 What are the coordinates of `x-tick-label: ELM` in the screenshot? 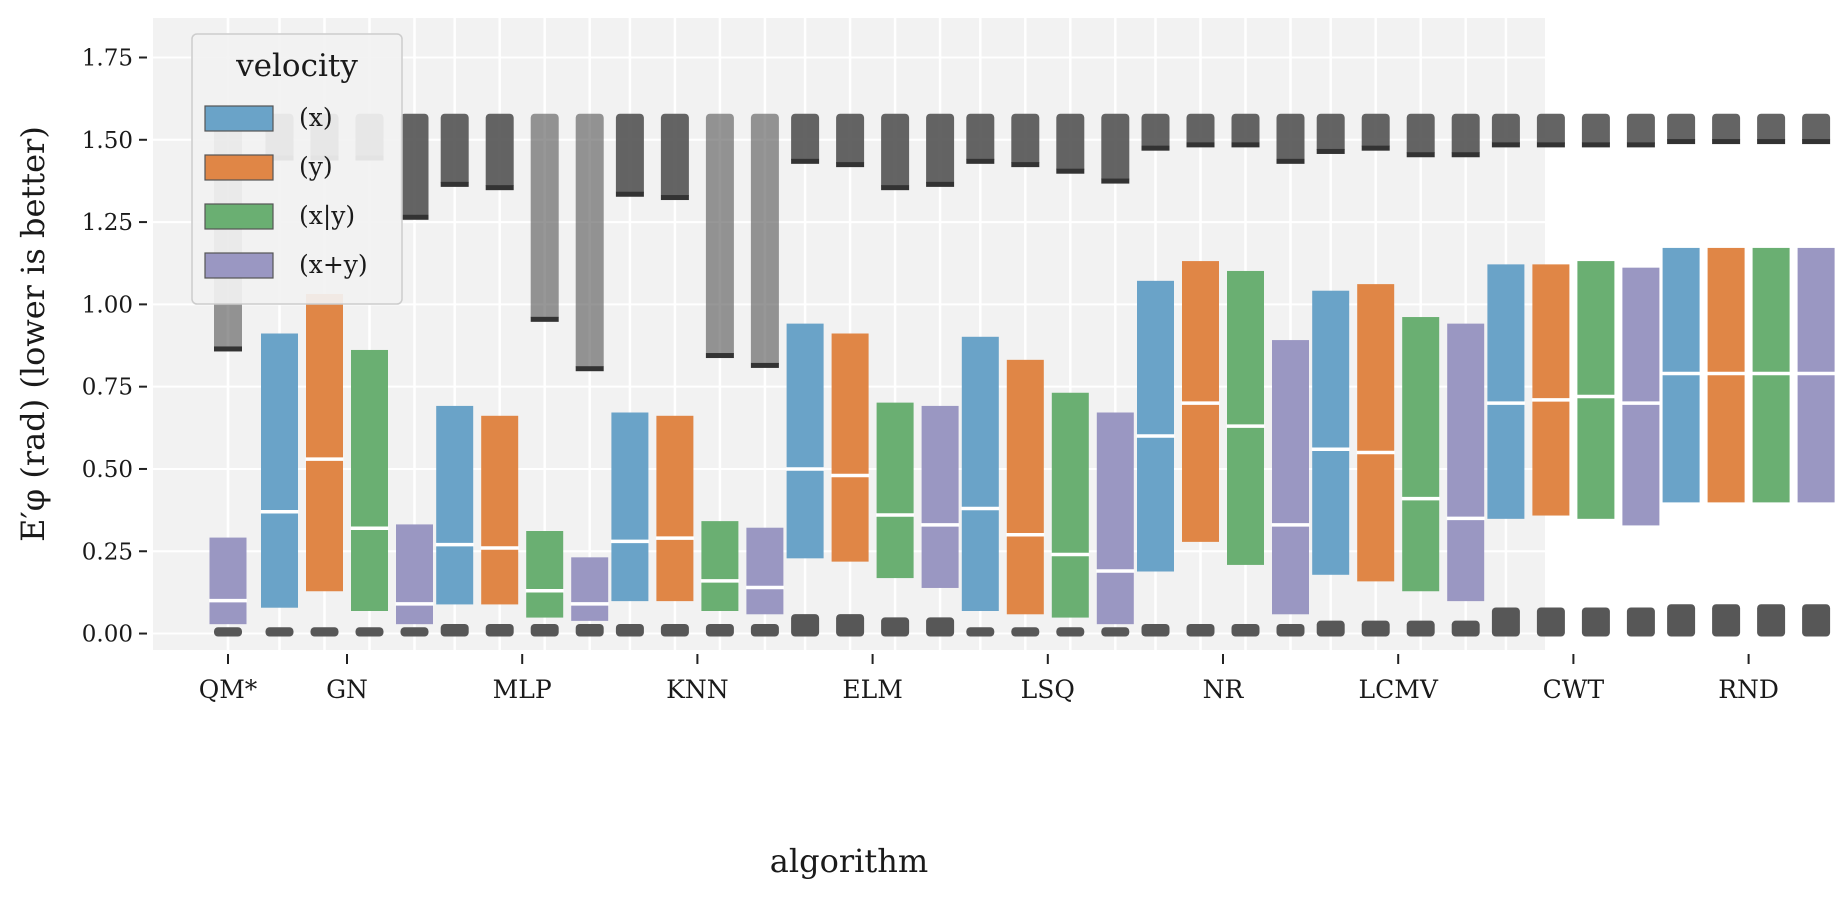 It's located at (872, 689).